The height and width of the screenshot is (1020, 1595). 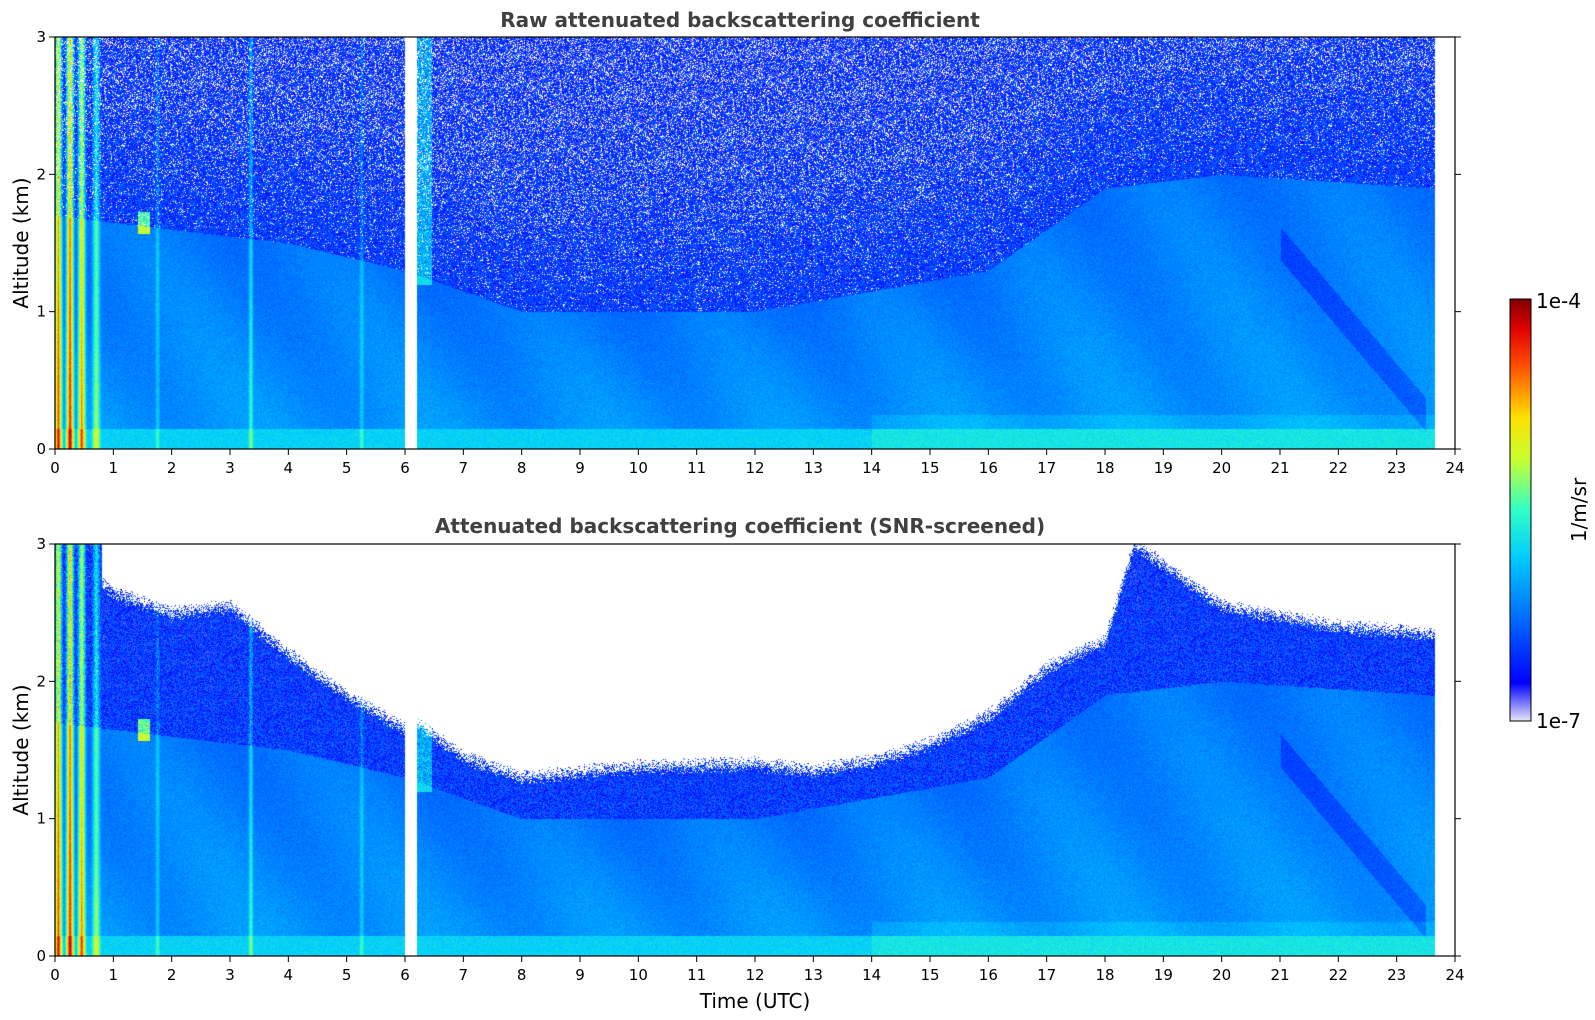 What do you see at coordinates (755, 1001) in the screenshot?
I see `panel-screened-xlabel: Time (UTC)` at bounding box center [755, 1001].